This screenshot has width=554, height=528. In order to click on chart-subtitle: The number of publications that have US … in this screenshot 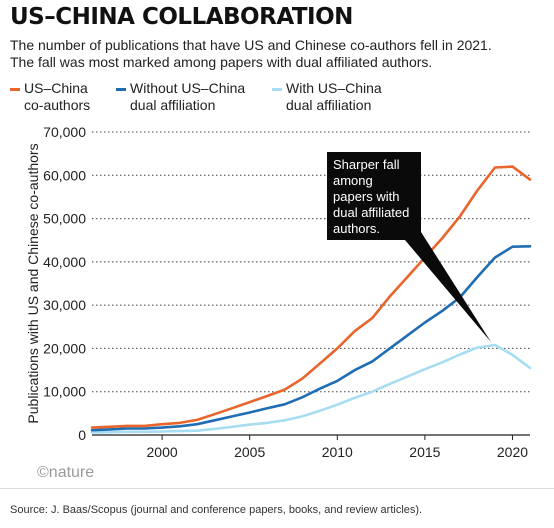, I will do `click(280, 54)`.